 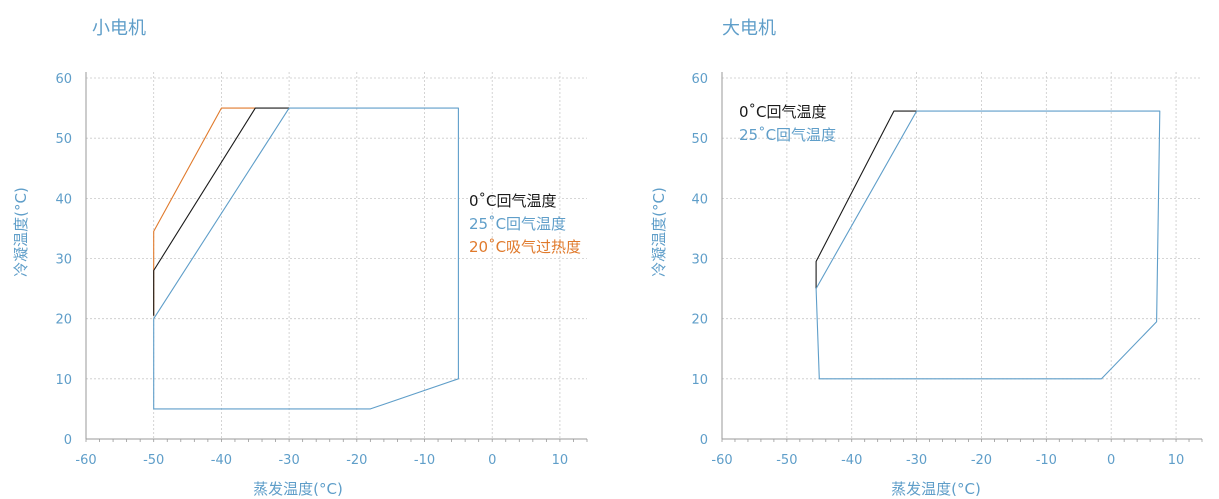 I want to click on legend-entry: 20˚C吸气过热度, so click(x=525, y=247).